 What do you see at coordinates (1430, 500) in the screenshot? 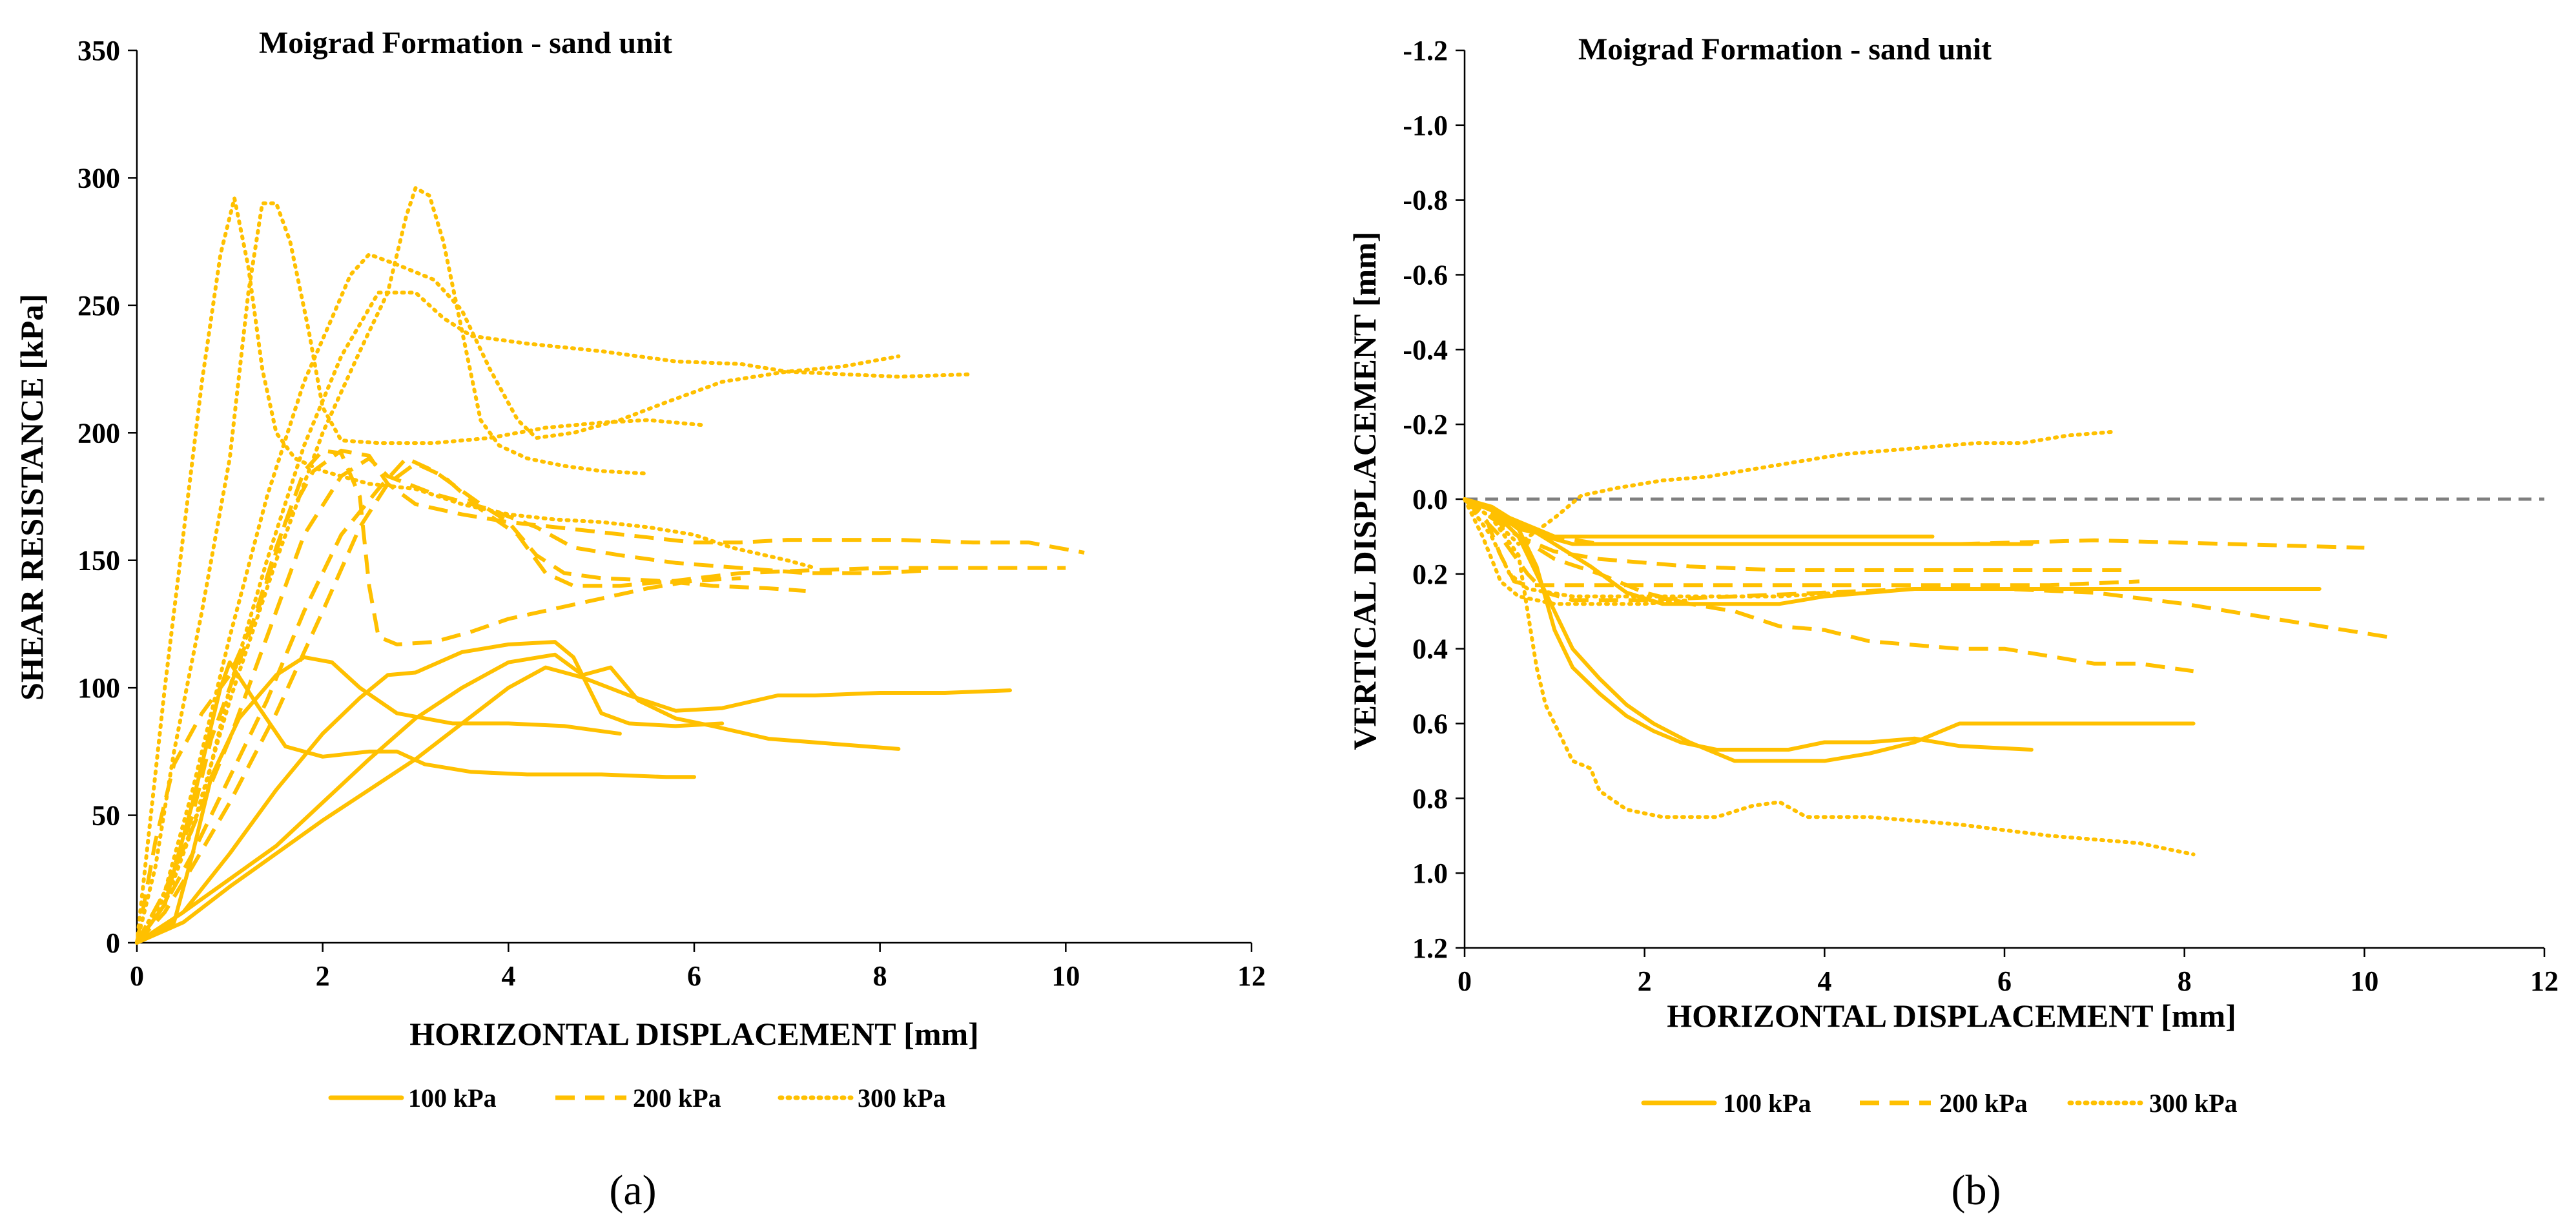
I see `chart-b-y-tick-label: 0.0` at bounding box center [1430, 500].